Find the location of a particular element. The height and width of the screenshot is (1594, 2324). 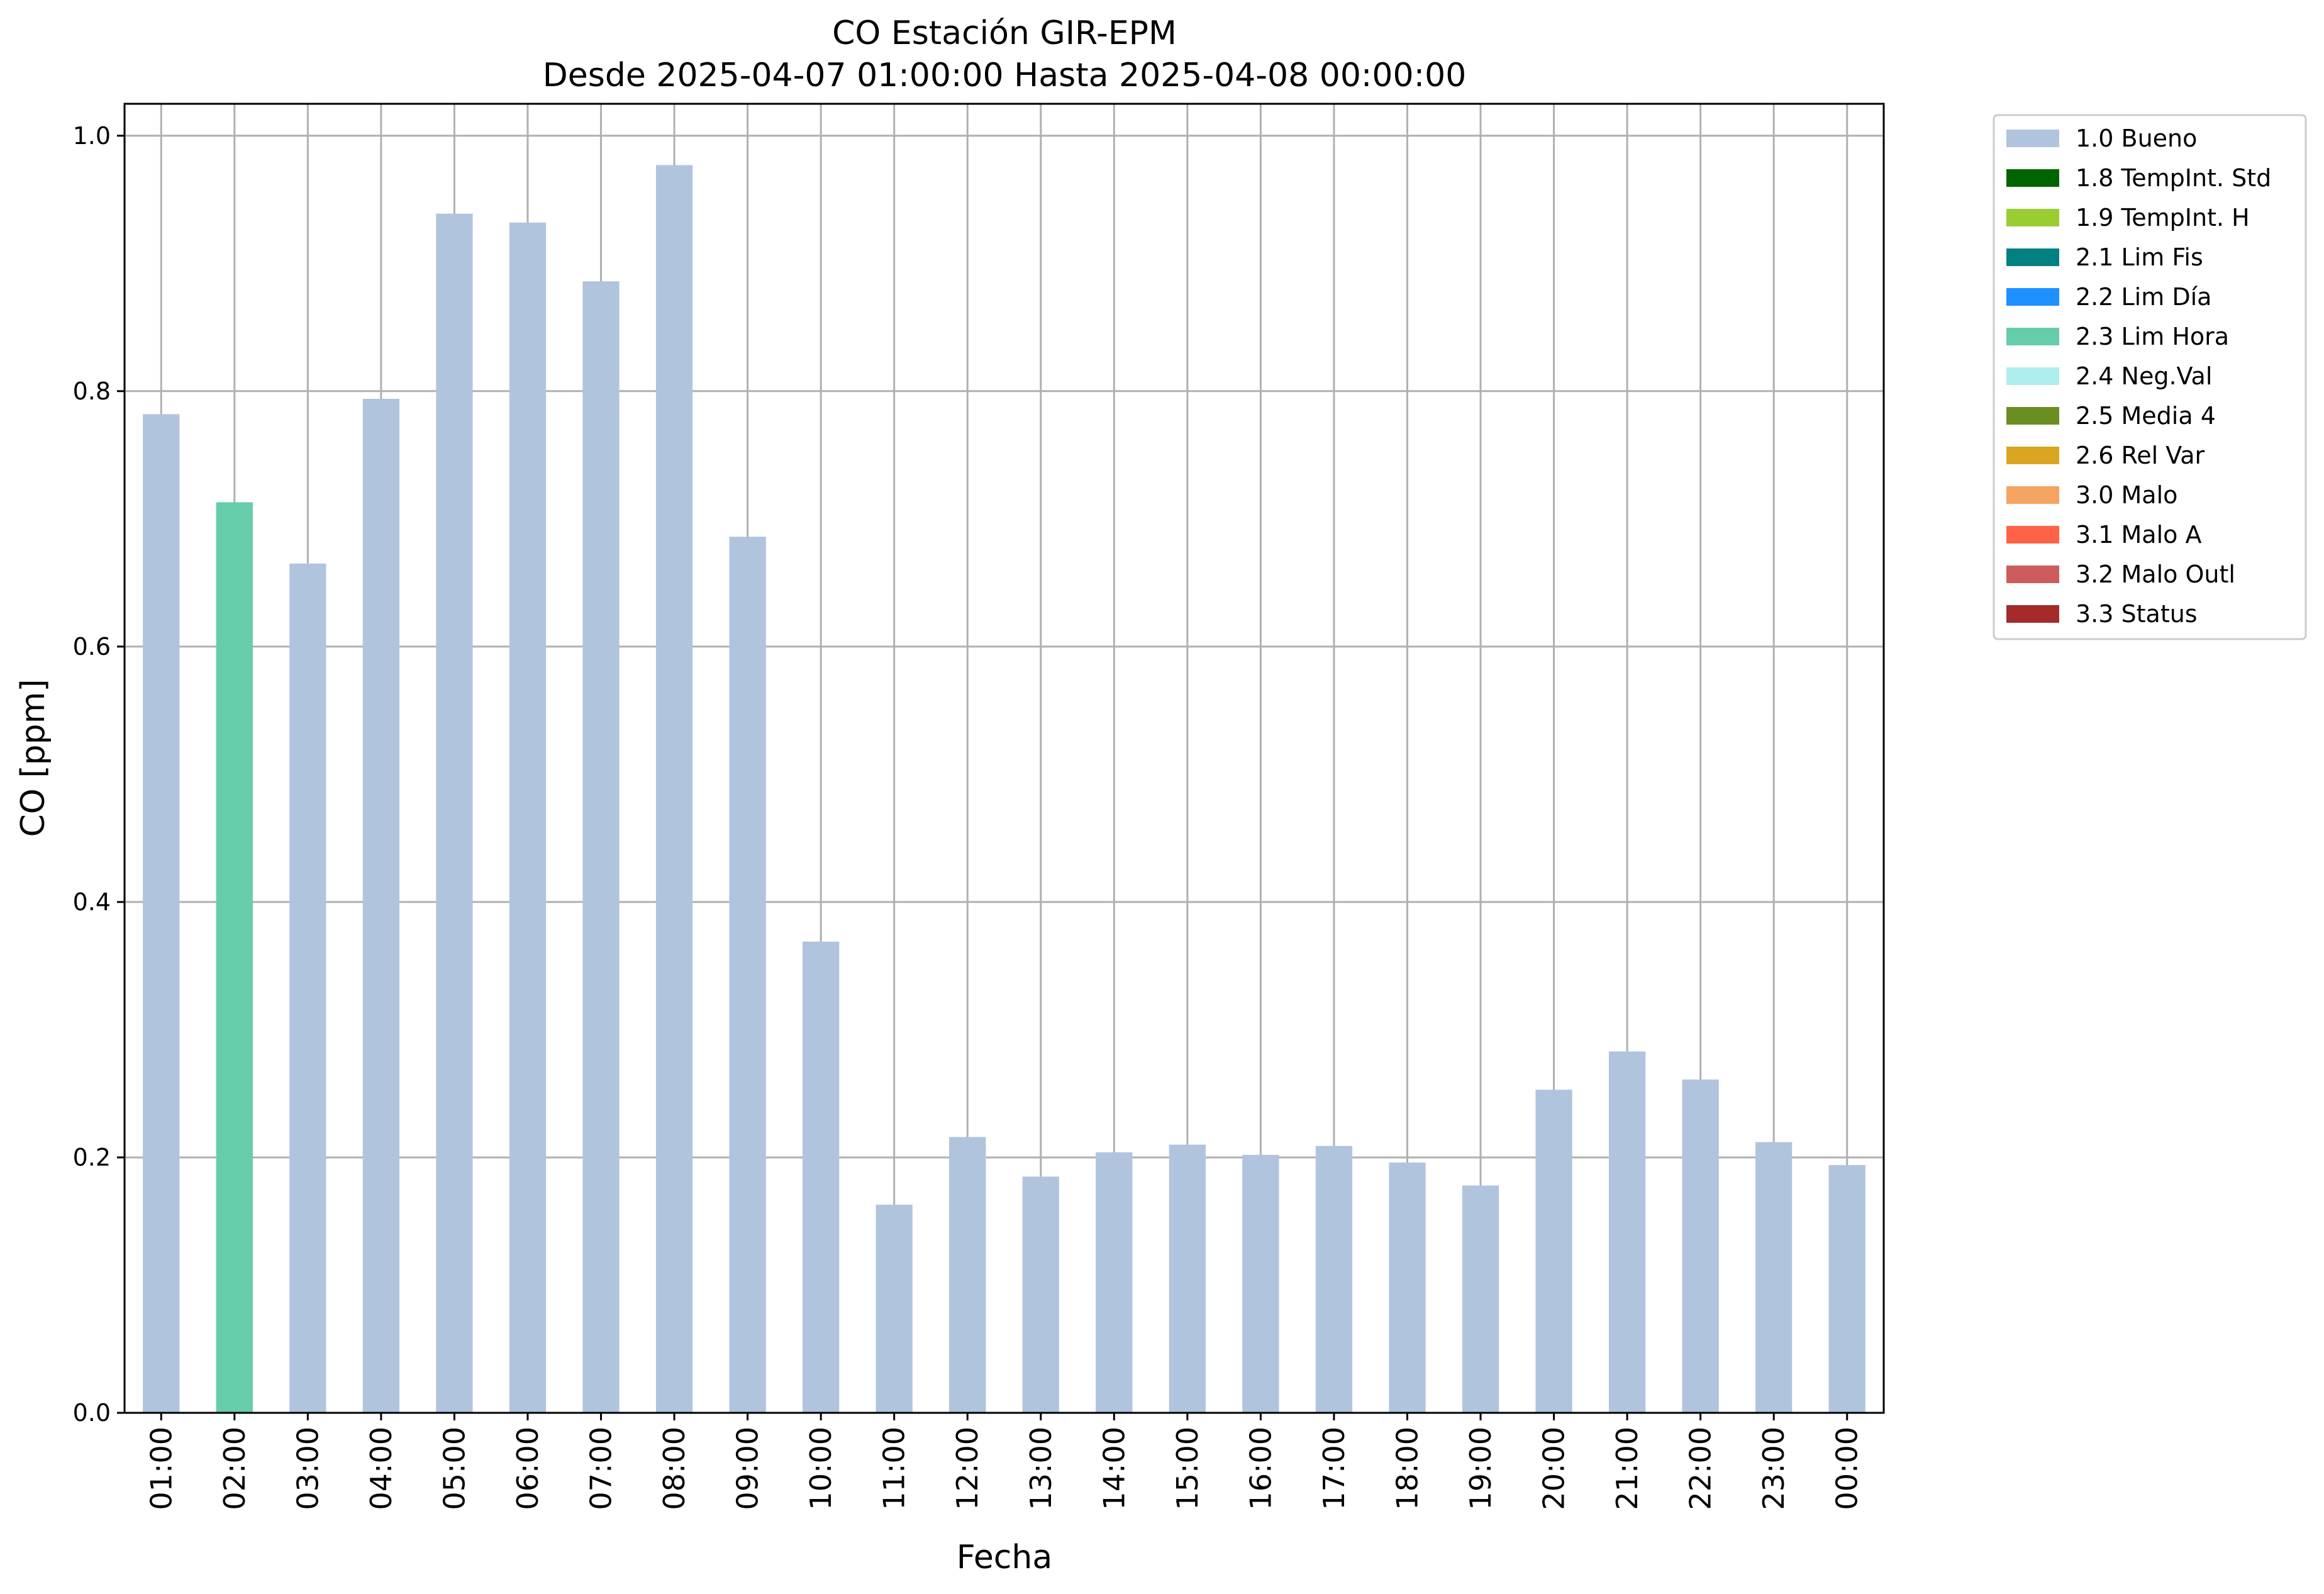

legend-box is located at coordinates (2150, 377).